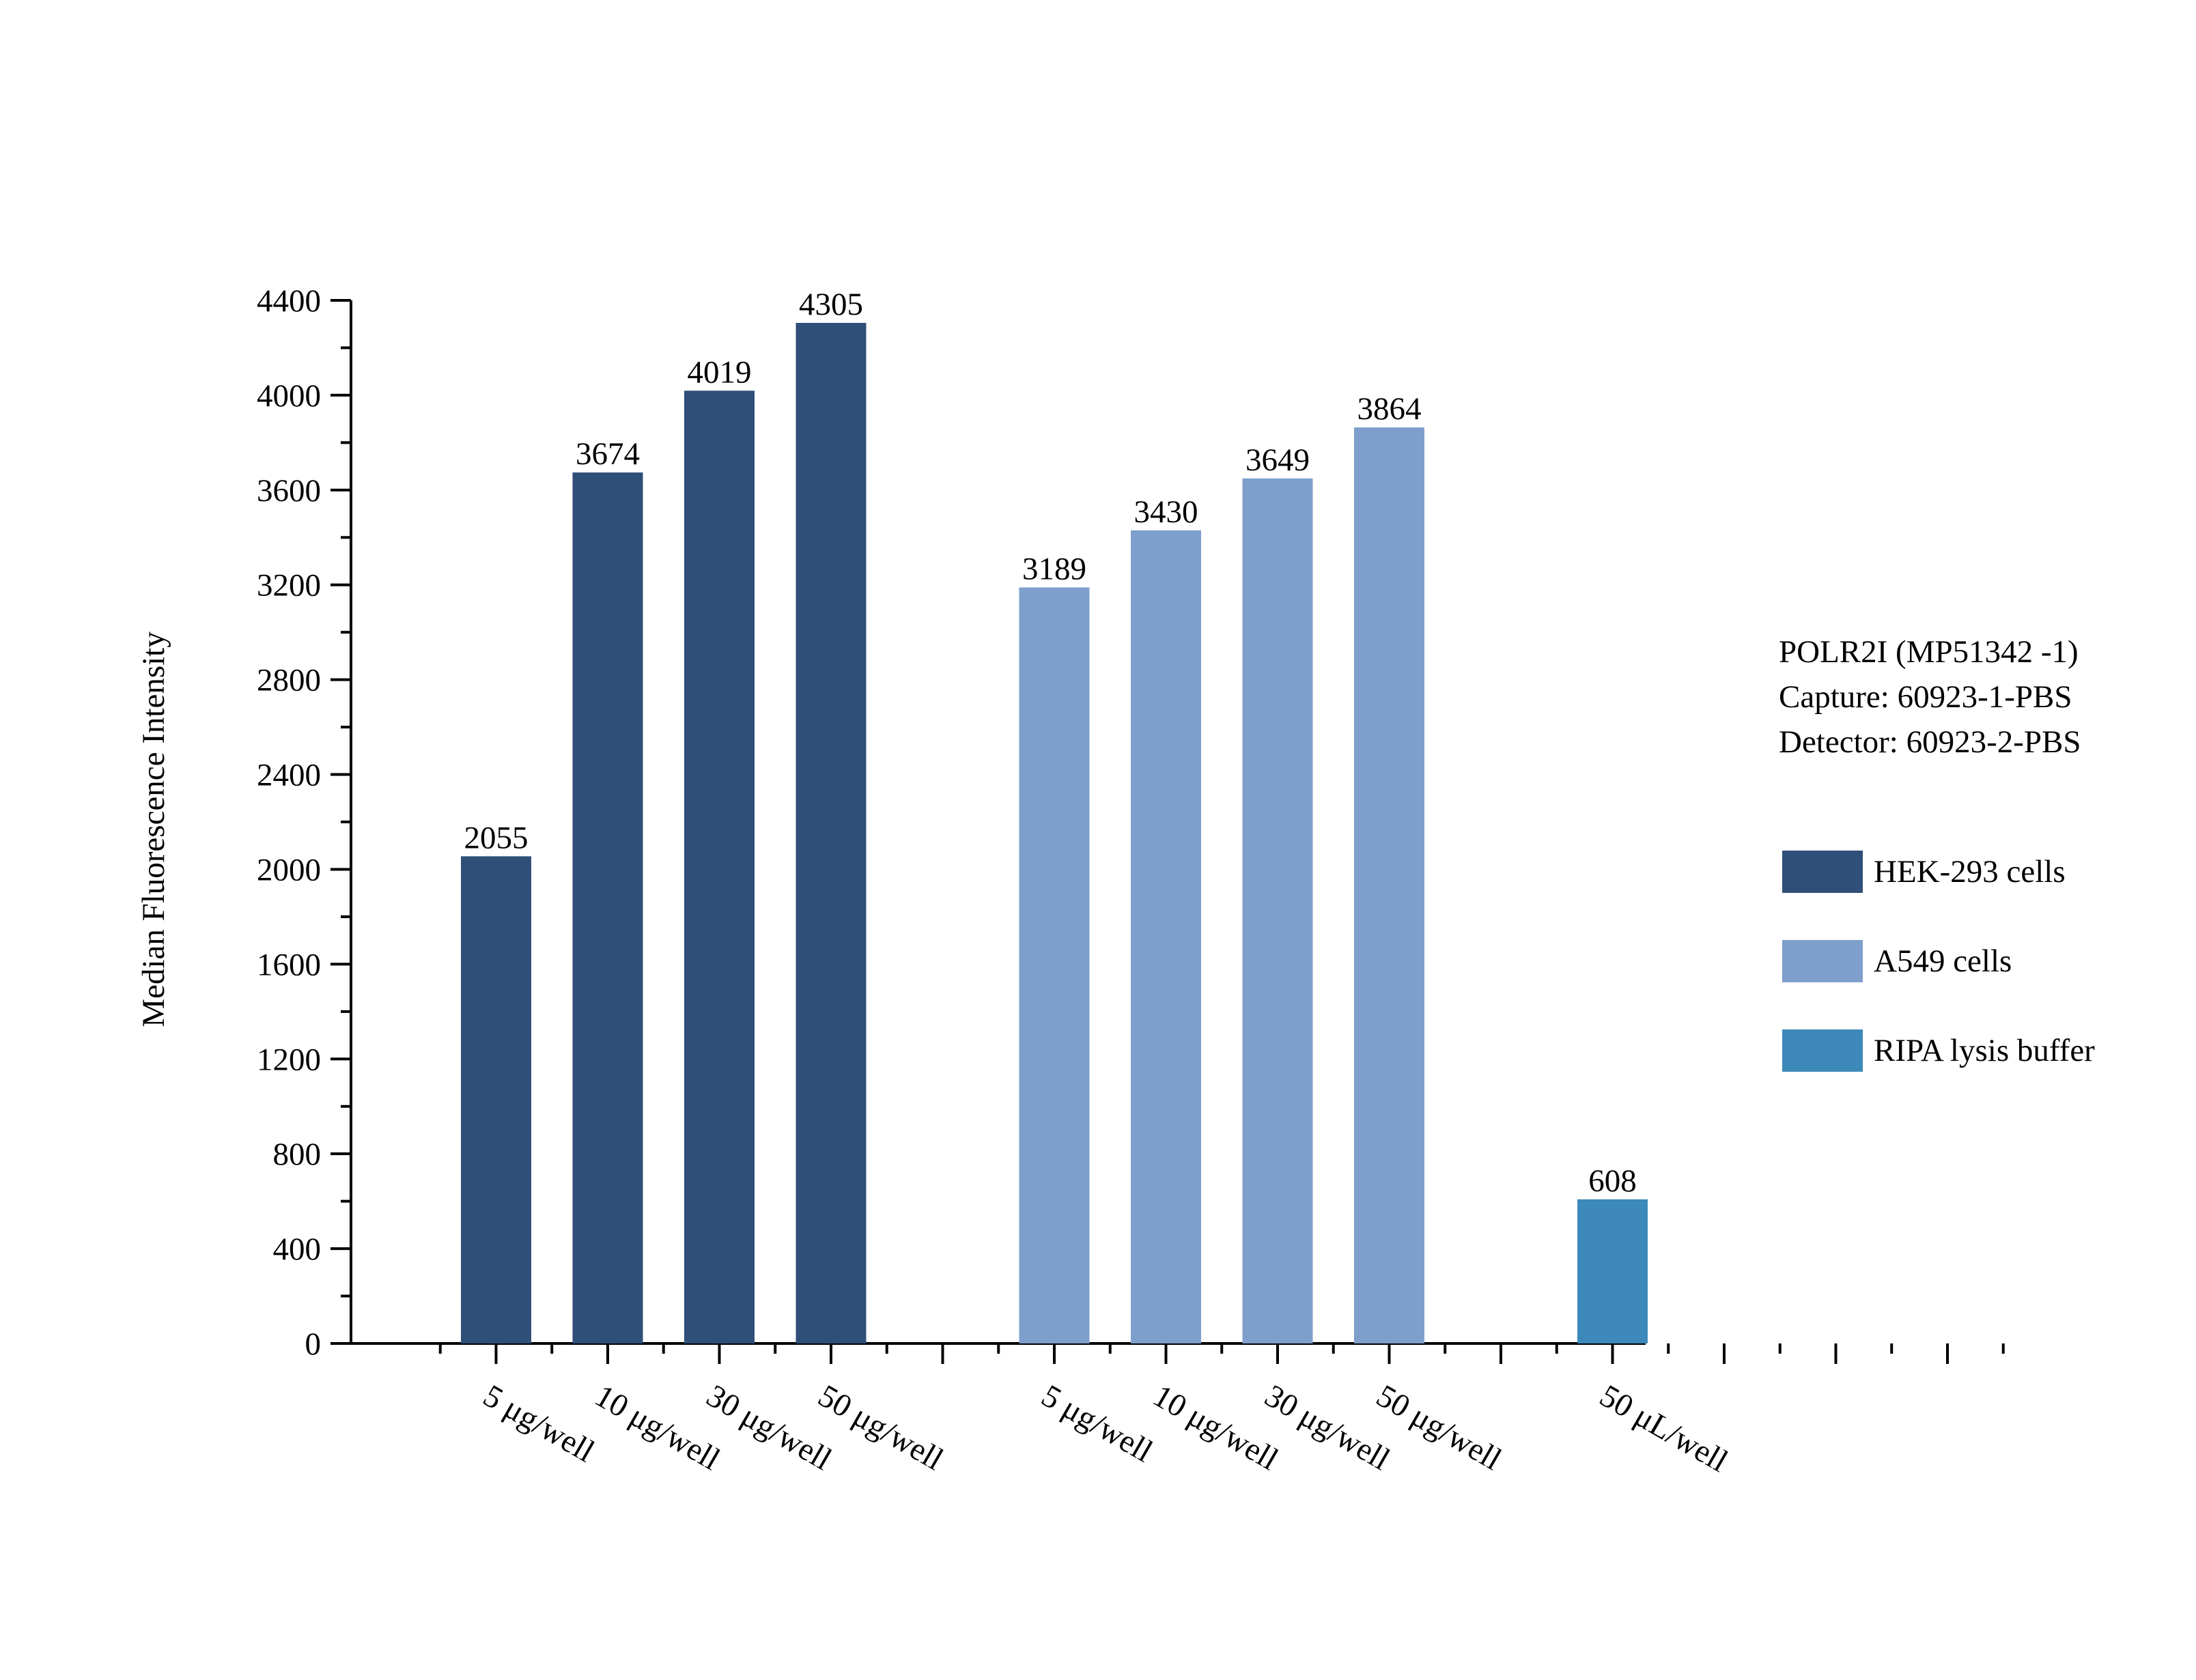  Describe the element at coordinates (1929, 652) in the screenshot. I see `legend-header-line-1: POLR2I (MP51342 -1)` at that location.